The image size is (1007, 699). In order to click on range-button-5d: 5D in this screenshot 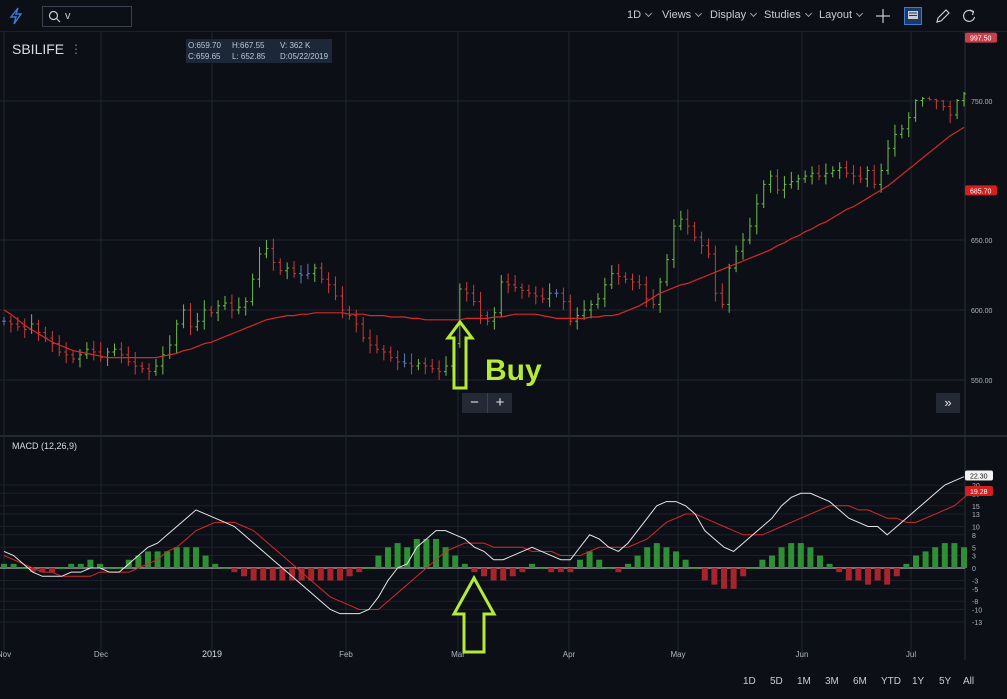, I will do `click(776, 681)`.